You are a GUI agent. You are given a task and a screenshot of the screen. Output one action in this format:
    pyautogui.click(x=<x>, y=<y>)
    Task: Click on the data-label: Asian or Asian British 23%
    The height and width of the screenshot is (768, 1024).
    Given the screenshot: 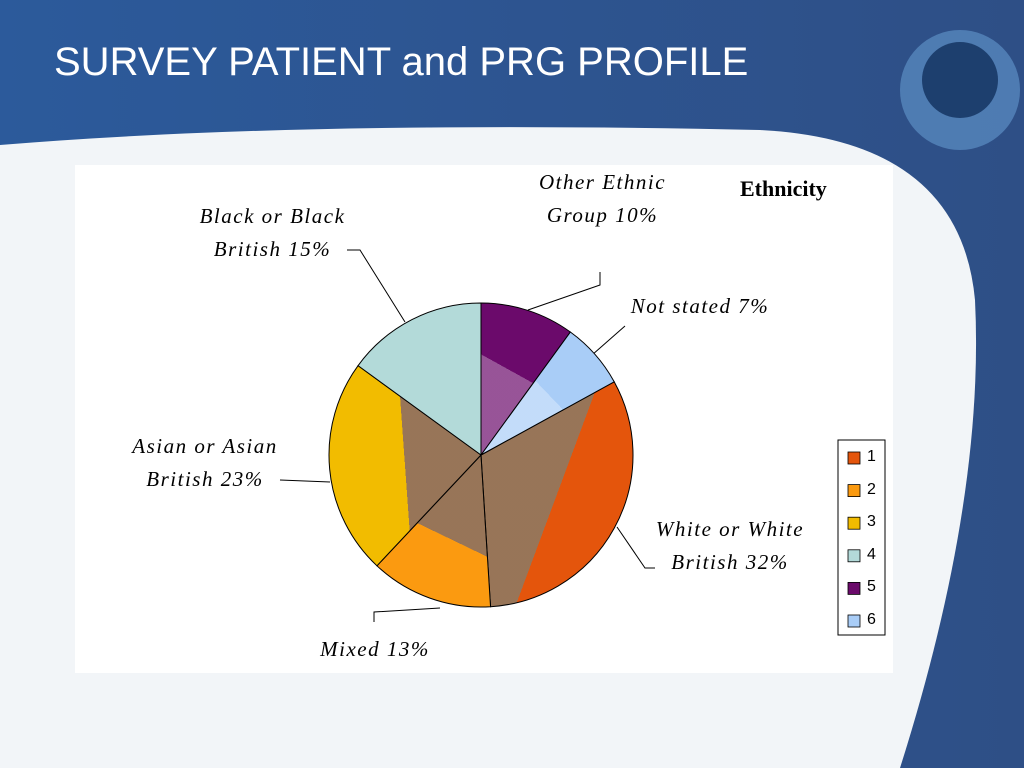 What is the action you would take?
    pyautogui.click(x=205, y=463)
    